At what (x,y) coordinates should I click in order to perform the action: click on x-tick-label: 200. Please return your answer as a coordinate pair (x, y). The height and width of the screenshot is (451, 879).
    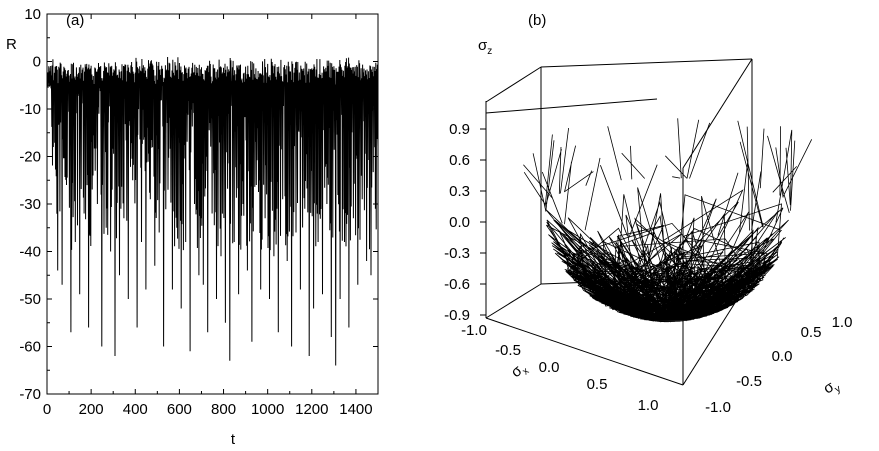
    Looking at the image, I should click on (91, 409).